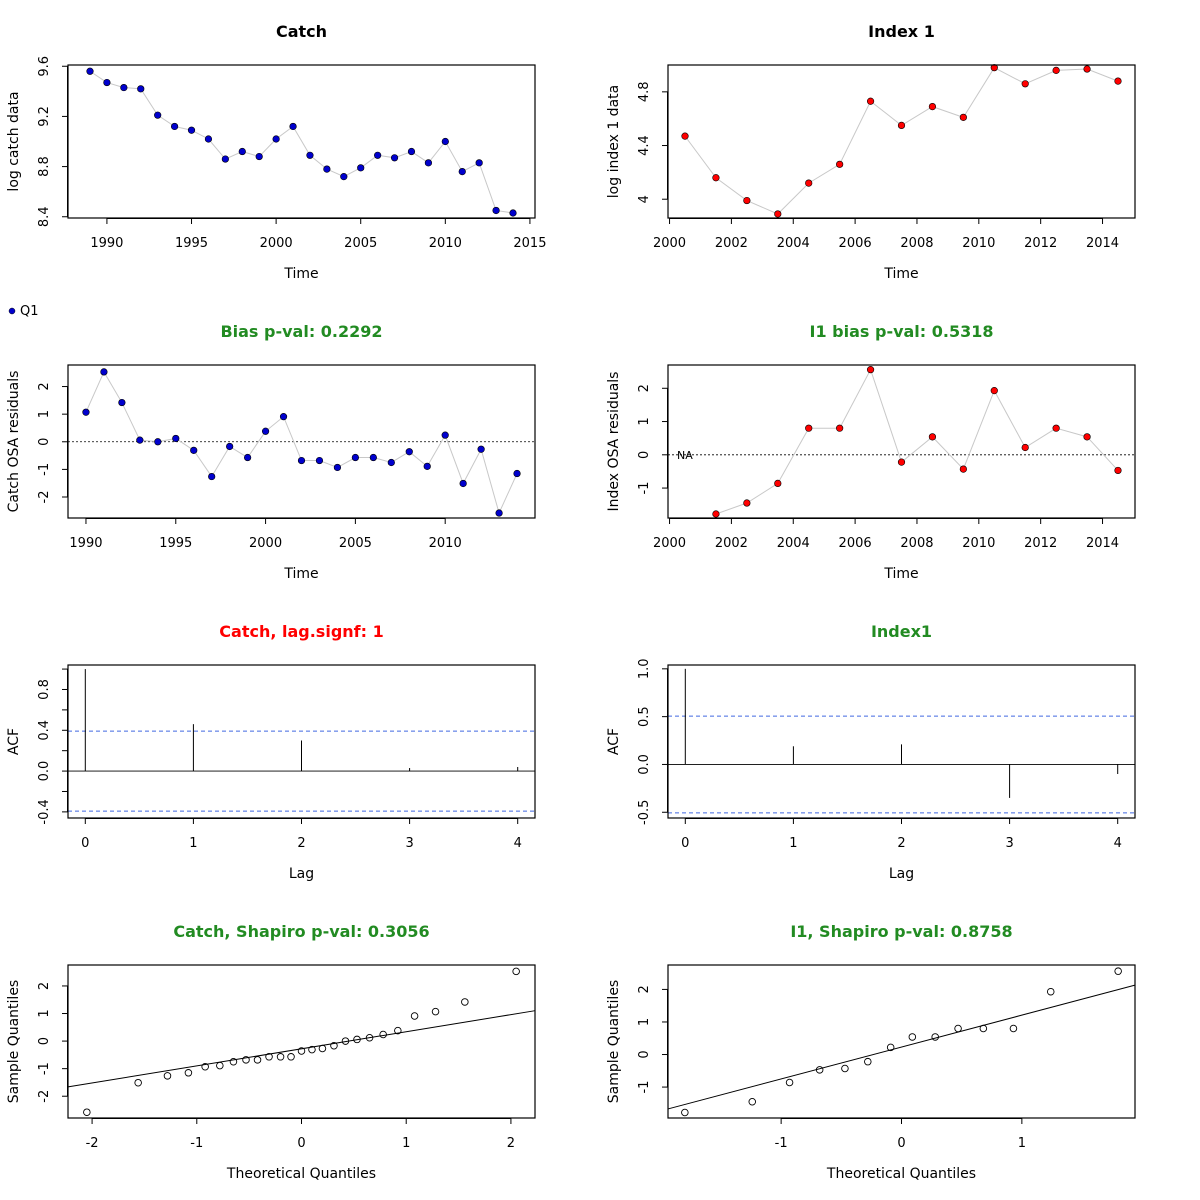  What do you see at coordinates (92, 1143) in the screenshot?
I see `catch_qq-x-tick-label: -2` at bounding box center [92, 1143].